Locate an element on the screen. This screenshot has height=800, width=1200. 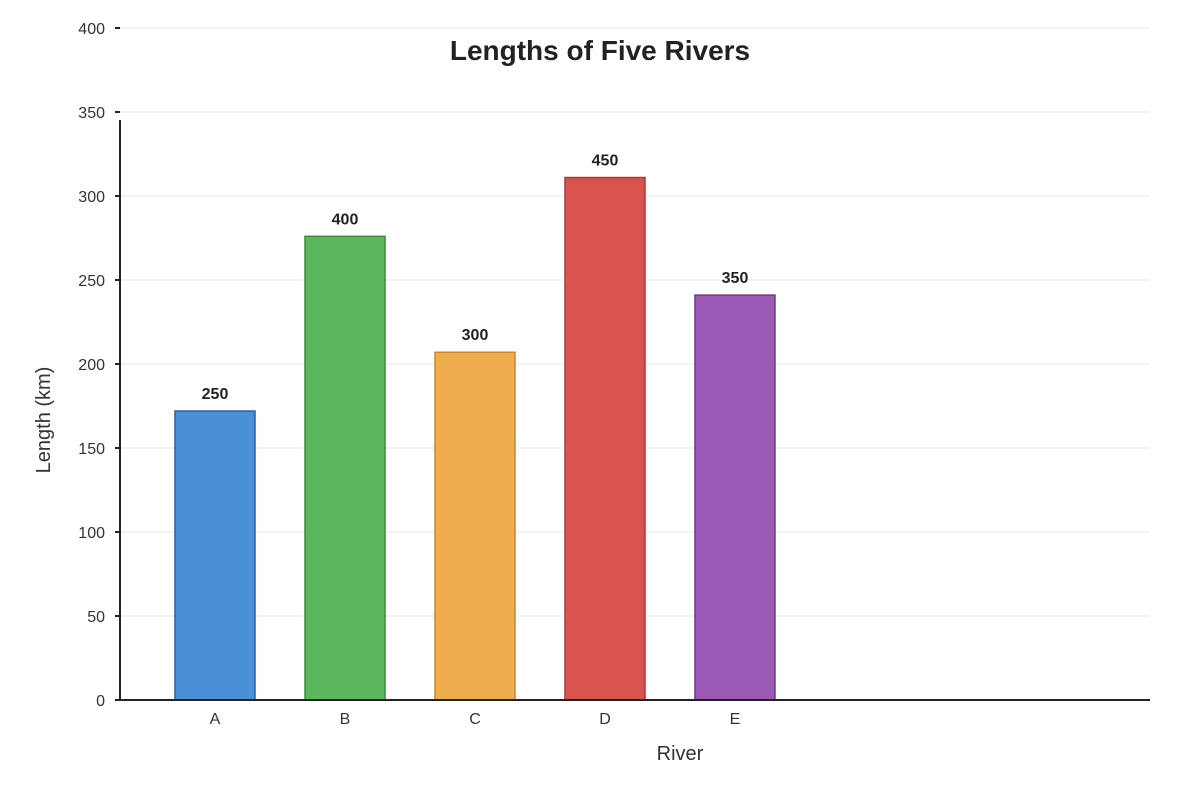
bar-a is located at coordinates (215, 555).